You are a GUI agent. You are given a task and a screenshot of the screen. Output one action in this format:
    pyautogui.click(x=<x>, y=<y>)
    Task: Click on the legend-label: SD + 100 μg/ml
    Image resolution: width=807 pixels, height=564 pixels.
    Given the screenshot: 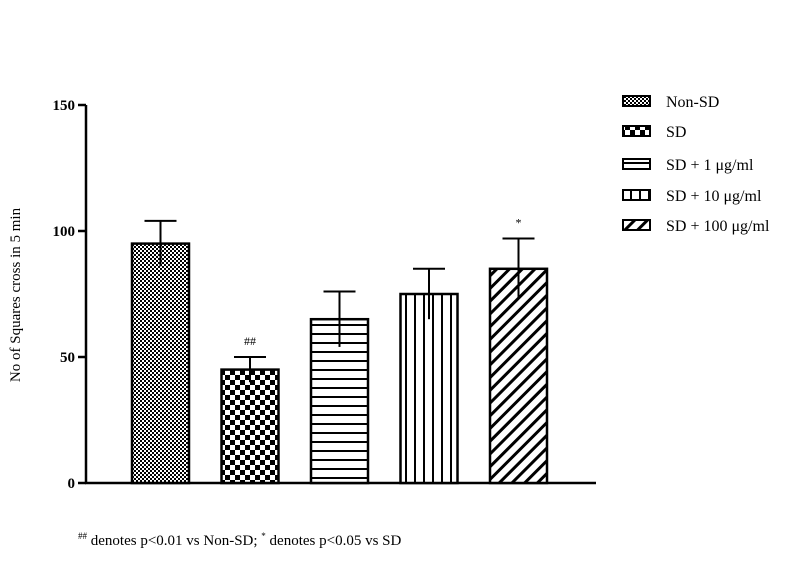 What is the action you would take?
    pyautogui.click(x=718, y=226)
    